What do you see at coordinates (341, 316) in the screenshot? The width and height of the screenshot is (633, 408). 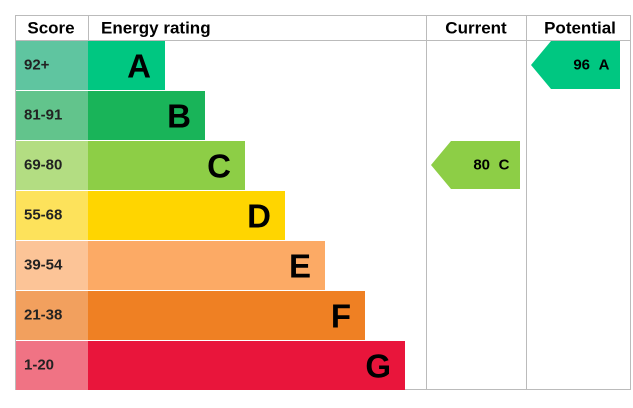 I see `rating-letter: F` at bounding box center [341, 316].